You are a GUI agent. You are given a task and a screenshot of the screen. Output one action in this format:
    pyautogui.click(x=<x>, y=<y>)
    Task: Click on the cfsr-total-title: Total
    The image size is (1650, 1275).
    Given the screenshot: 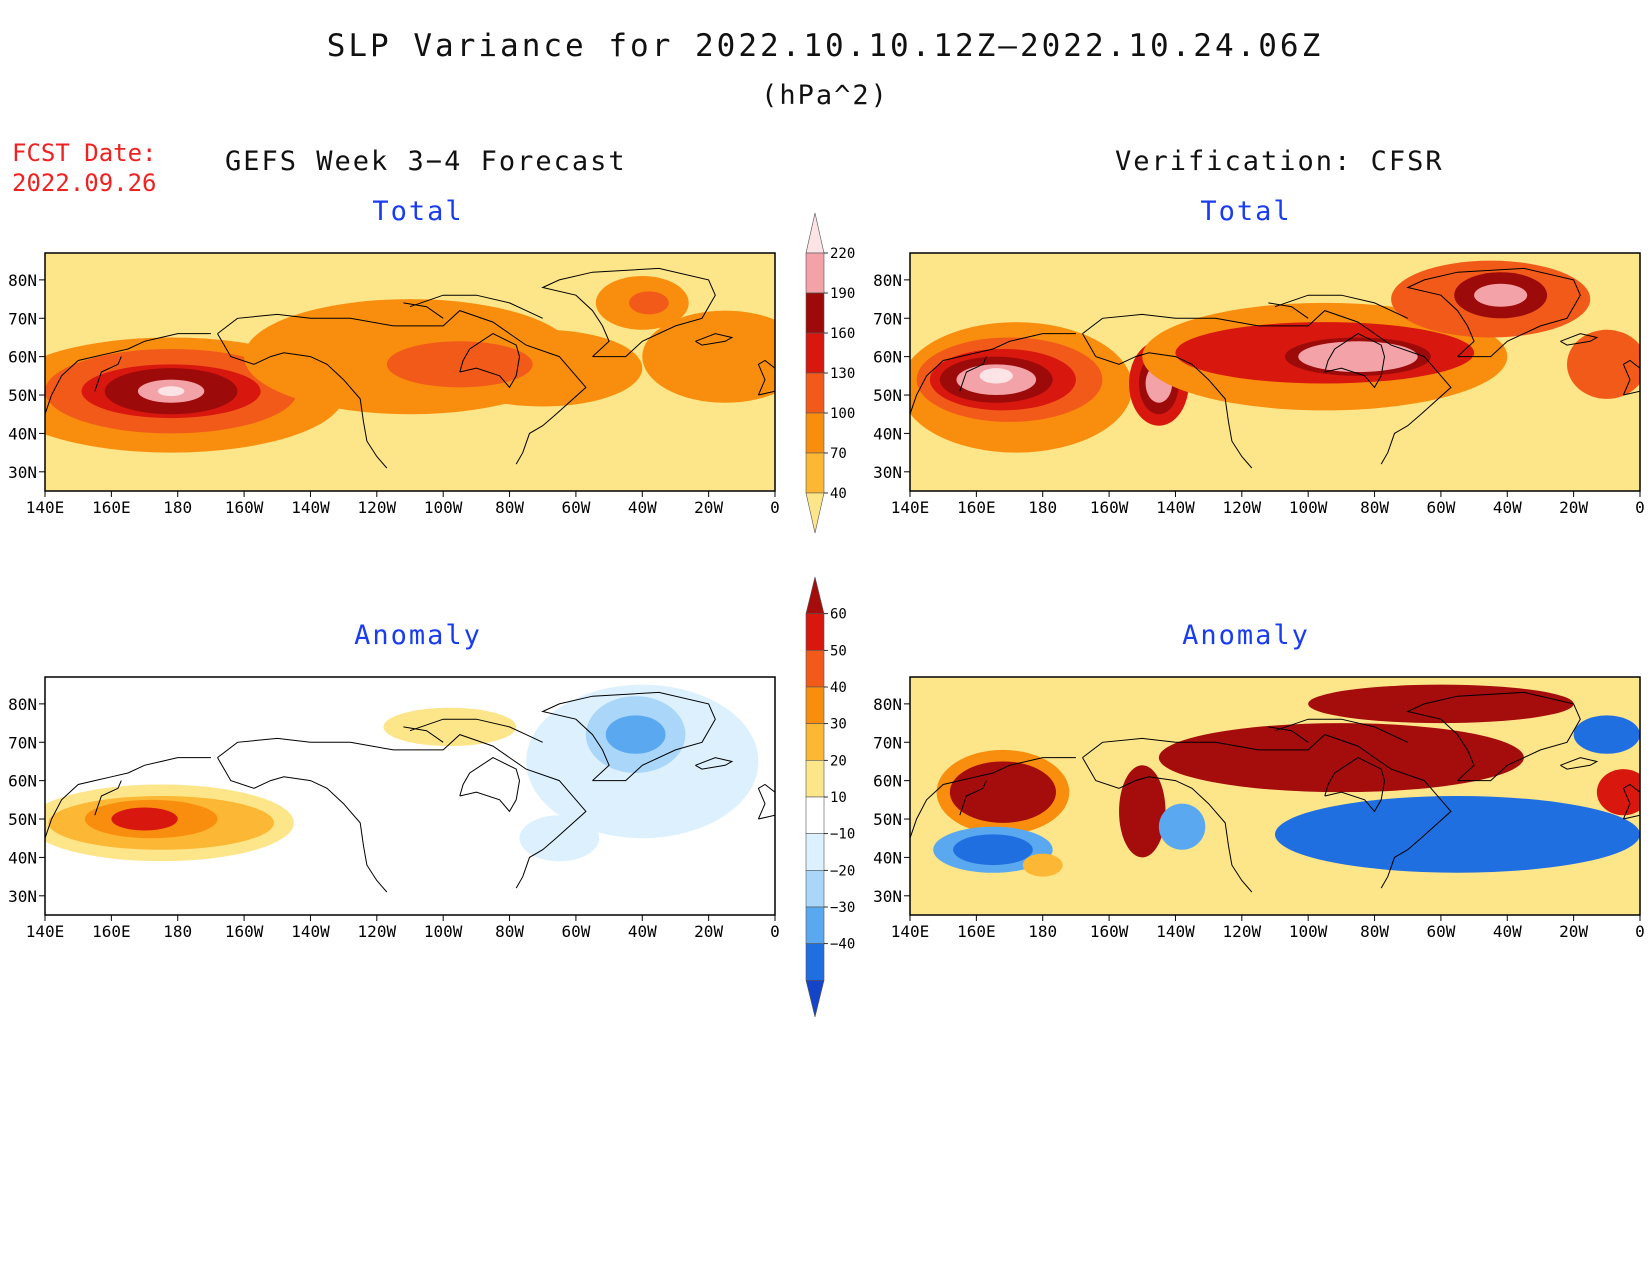 What is the action you would take?
    pyautogui.click(x=1246, y=211)
    